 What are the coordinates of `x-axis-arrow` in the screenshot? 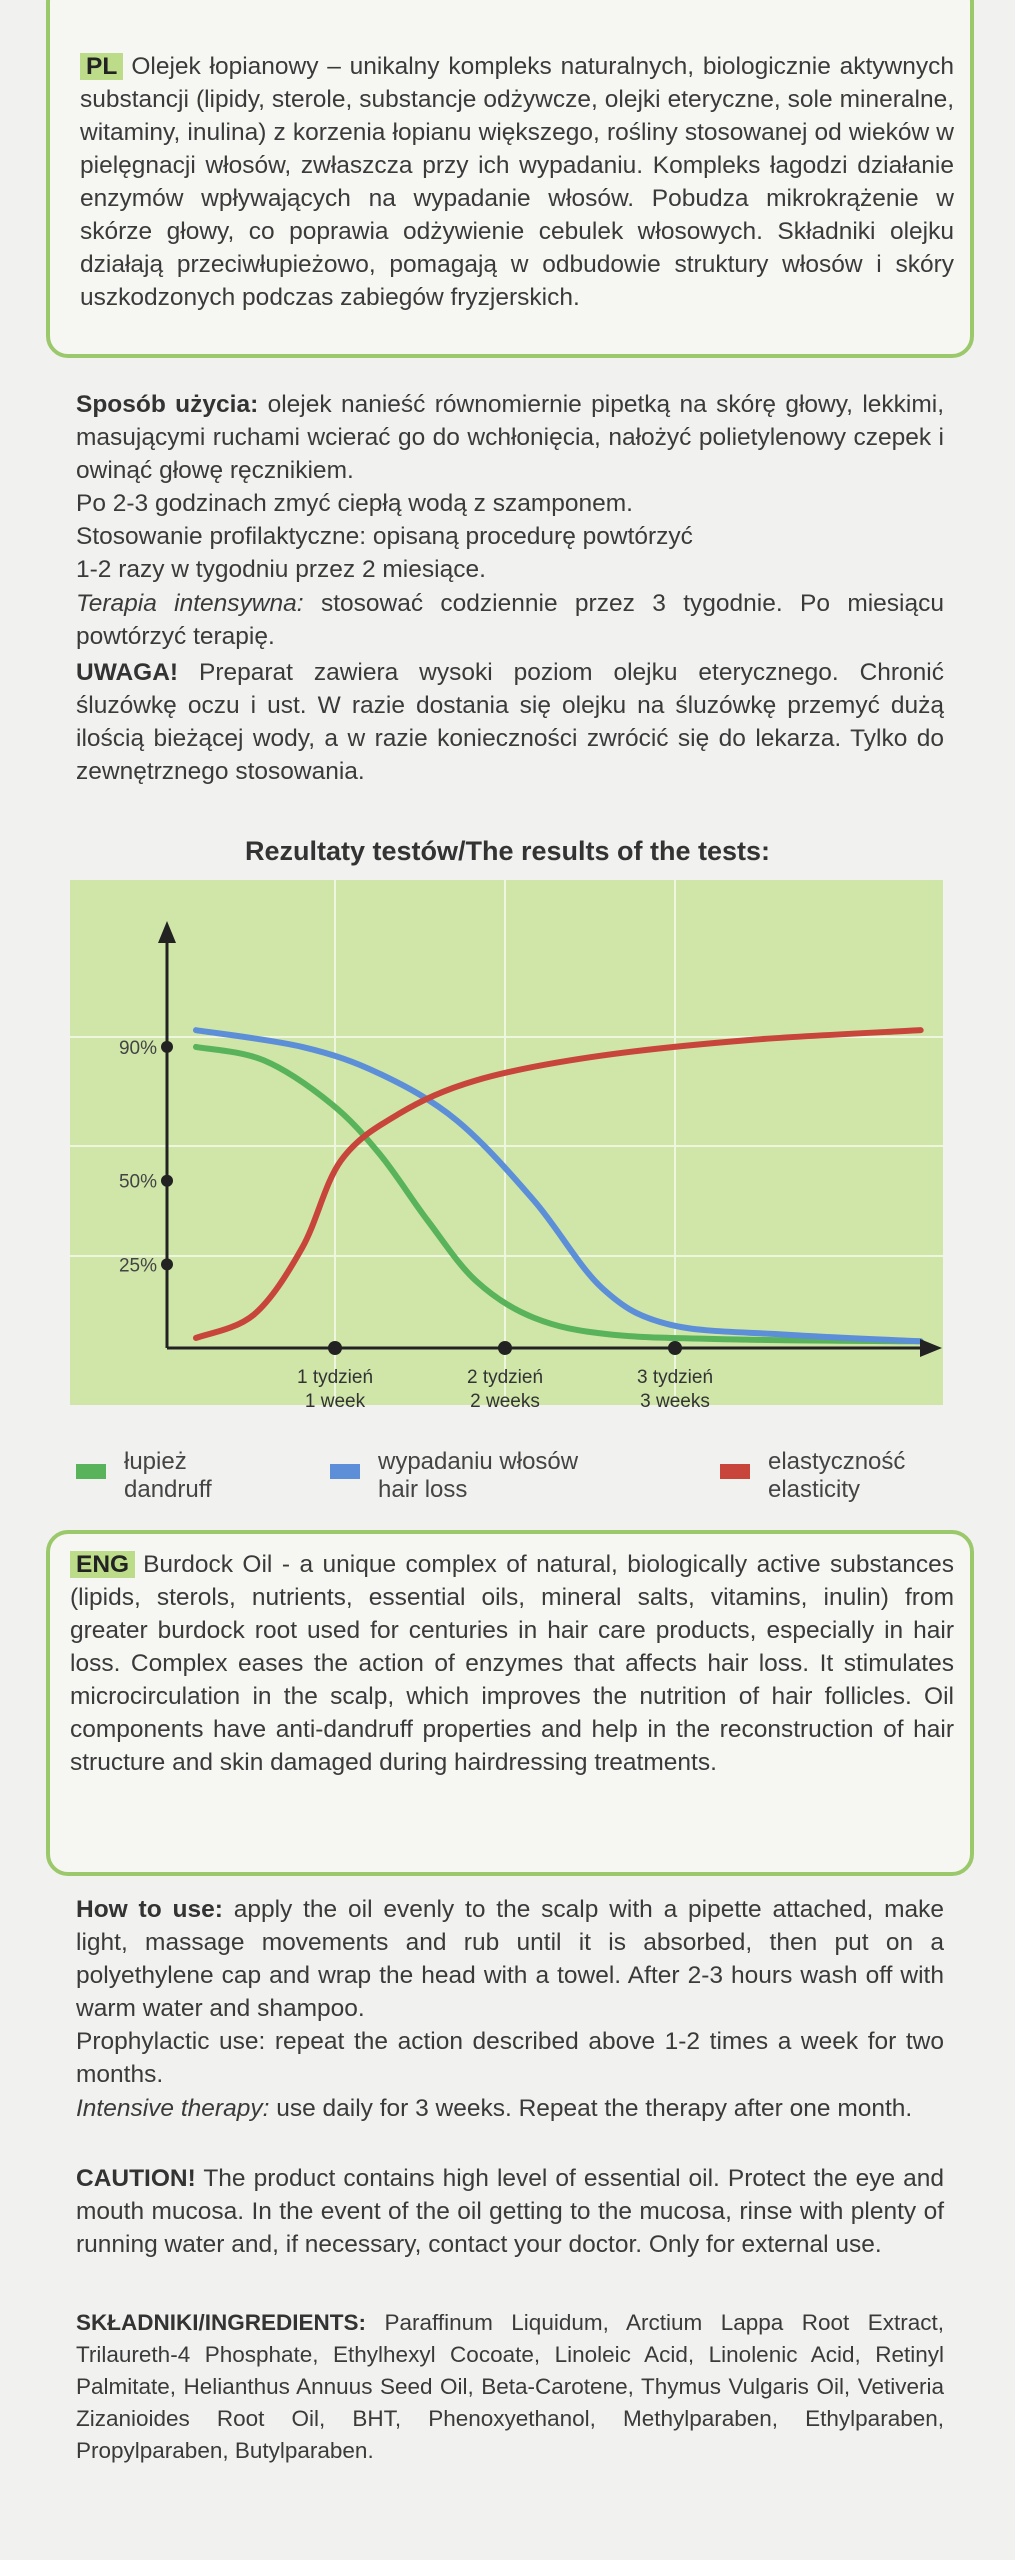 It's located at (931, 1348).